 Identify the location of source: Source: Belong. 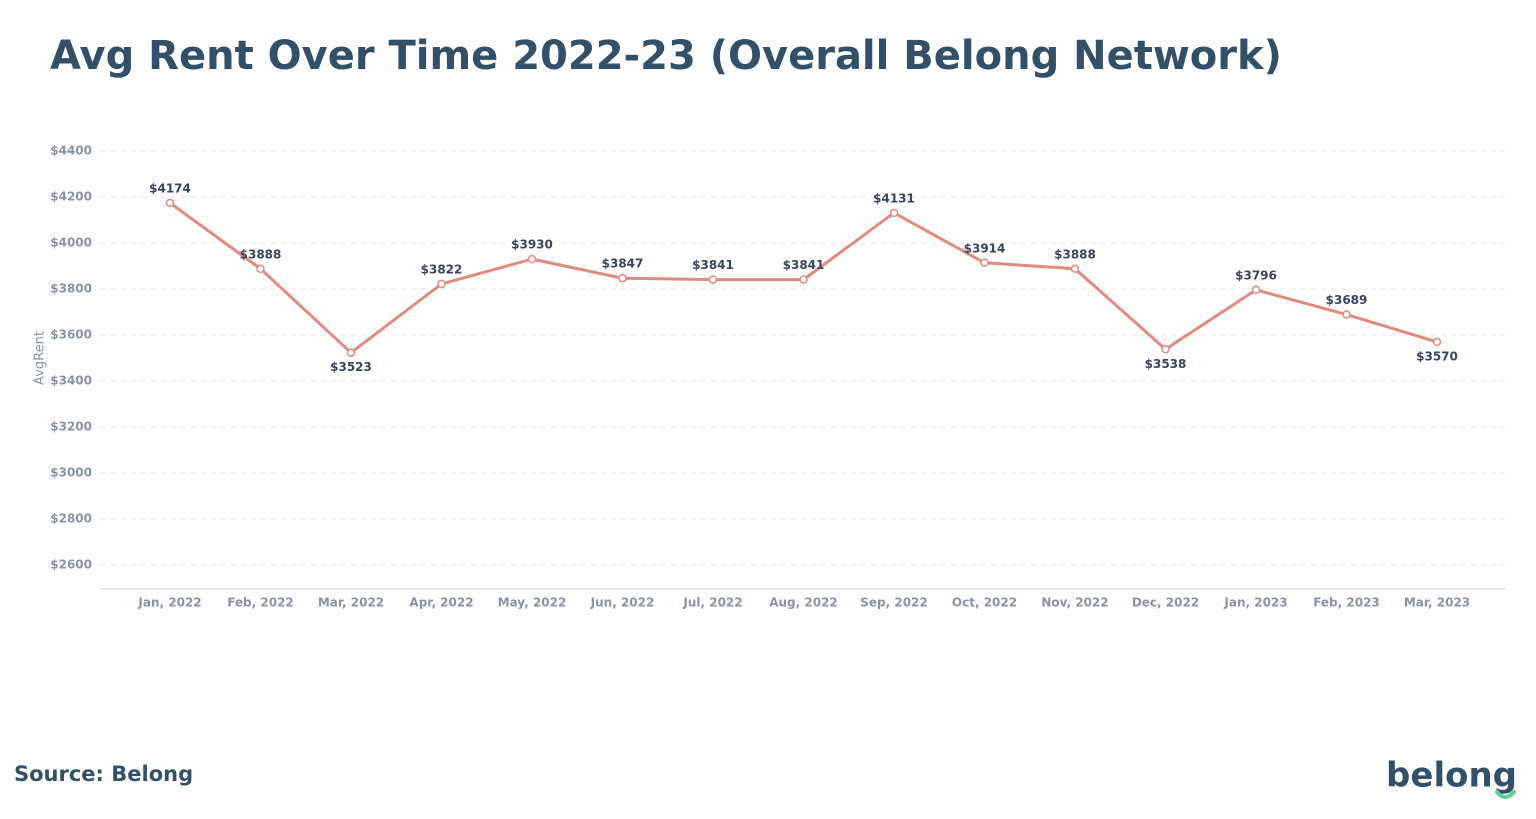
(103, 774).